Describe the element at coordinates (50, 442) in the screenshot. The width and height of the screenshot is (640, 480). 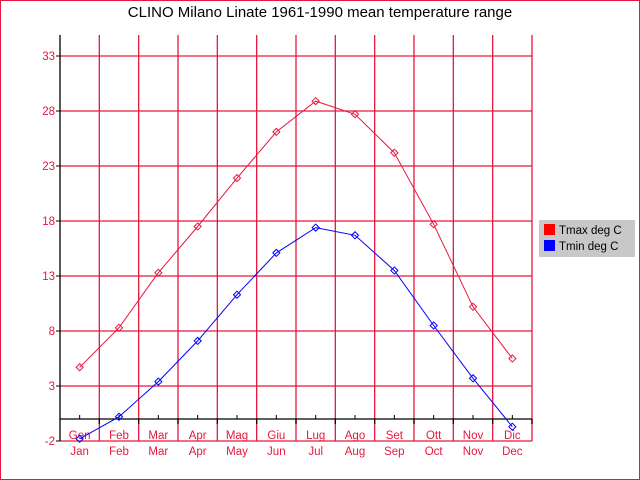
I see `y-tick-label: -2` at that location.